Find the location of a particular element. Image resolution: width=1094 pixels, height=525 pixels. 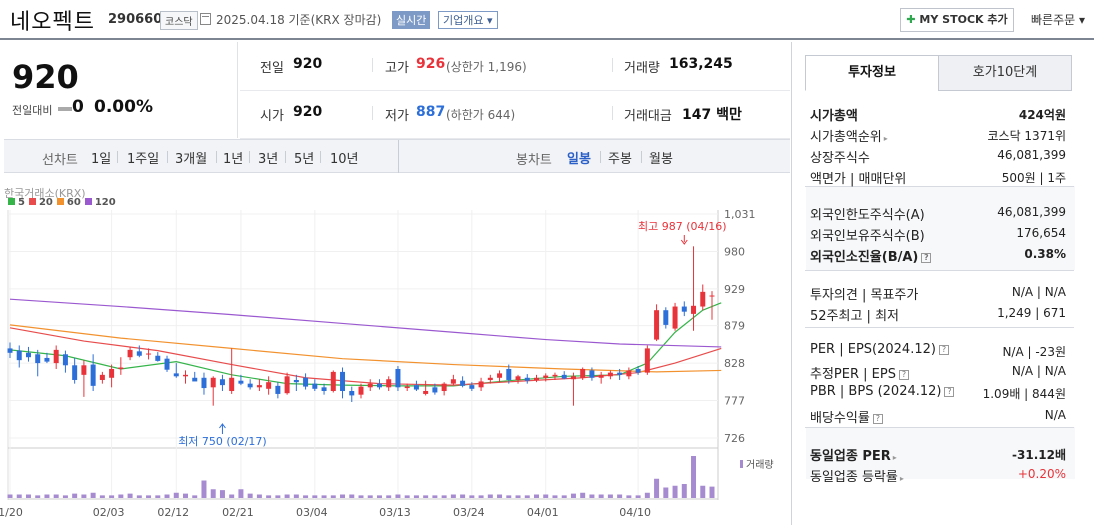

current-price-box: 920 전일대비 0 0.00% is located at coordinates (119, 90).